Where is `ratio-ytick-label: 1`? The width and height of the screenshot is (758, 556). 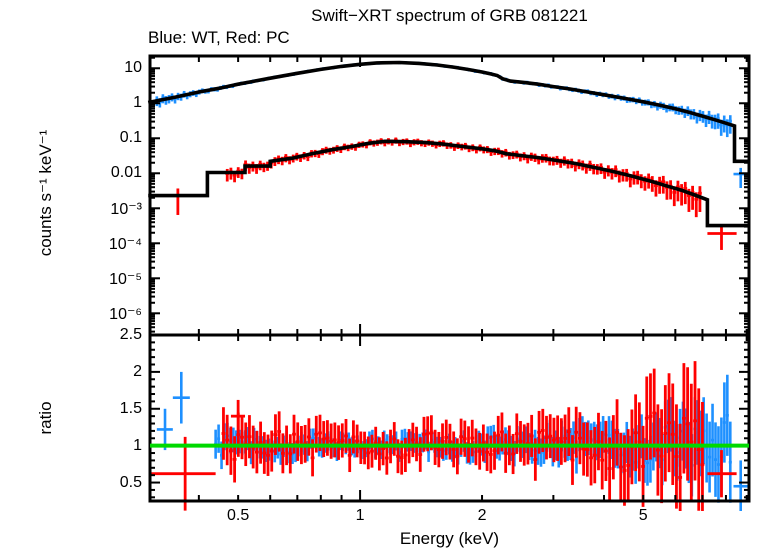 ratio-ytick-label: 1 is located at coordinates (137, 445).